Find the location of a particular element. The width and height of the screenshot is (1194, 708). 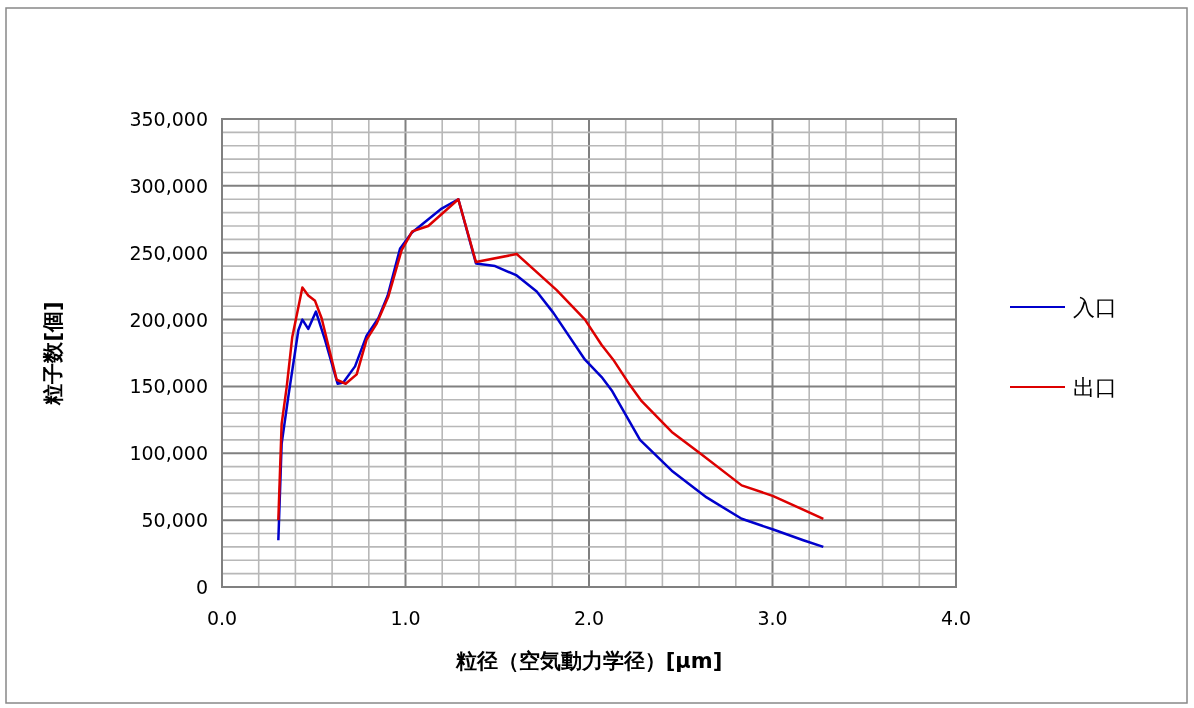

y-tick-label: 300,000 is located at coordinates (168, 185).